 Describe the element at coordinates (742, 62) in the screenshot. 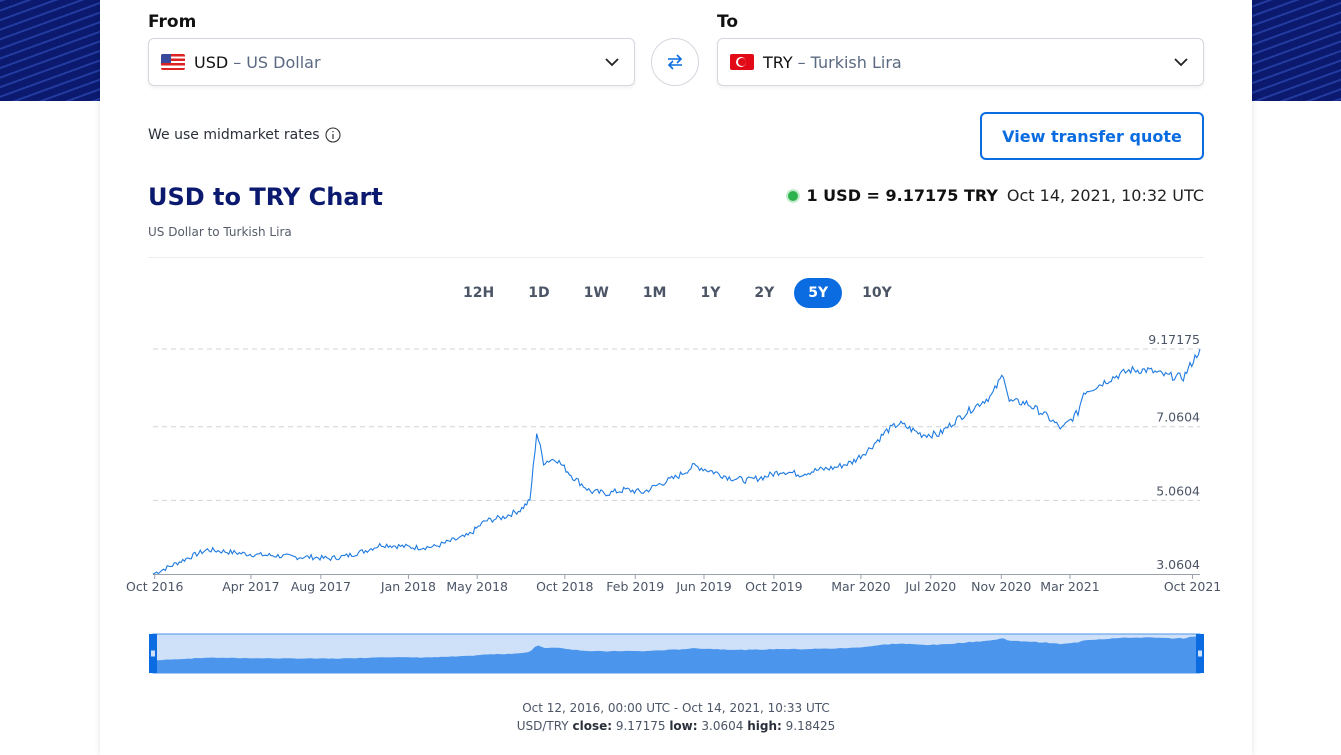

I see `turkey-flag-icon` at that location.